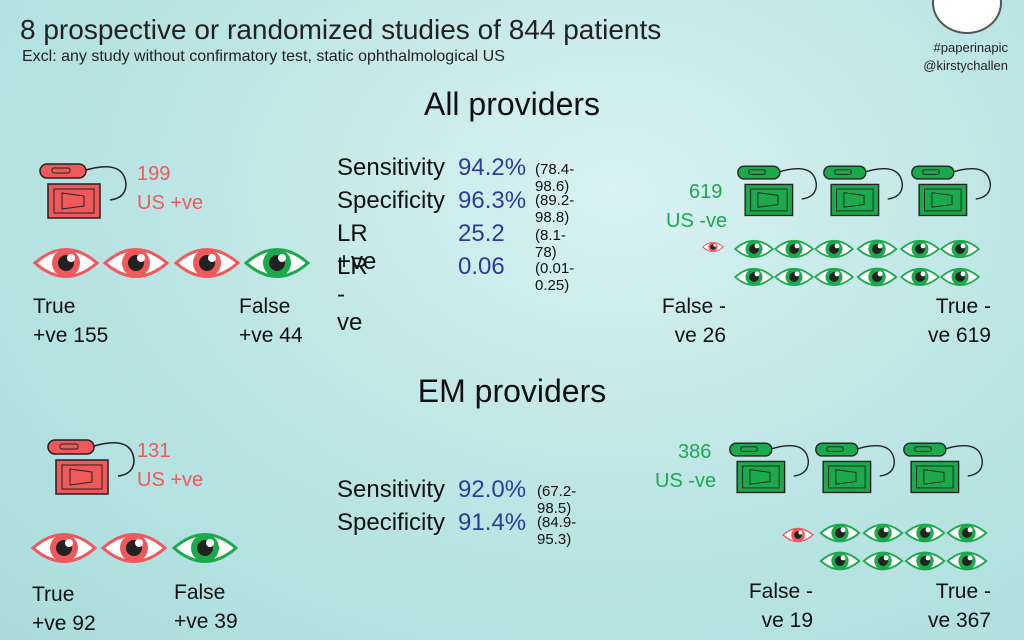 This screenshot has height=640, width=1024. Describe the element at coordinates (693, 321) in the screenshot. I see `all-false-negative: False - ve 26` at that location.